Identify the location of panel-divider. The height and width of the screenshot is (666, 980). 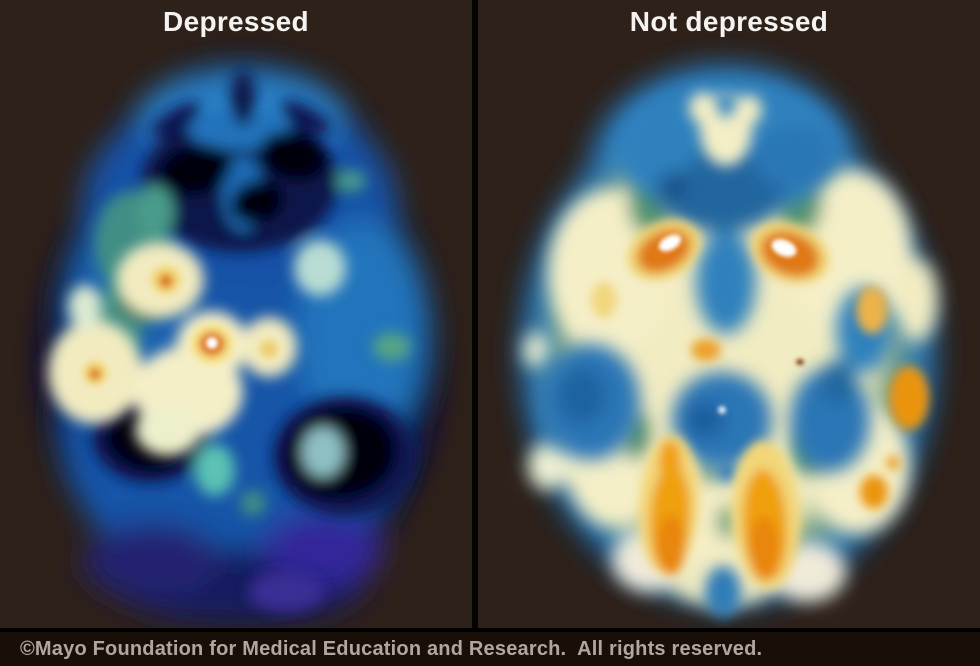
(475, 314).